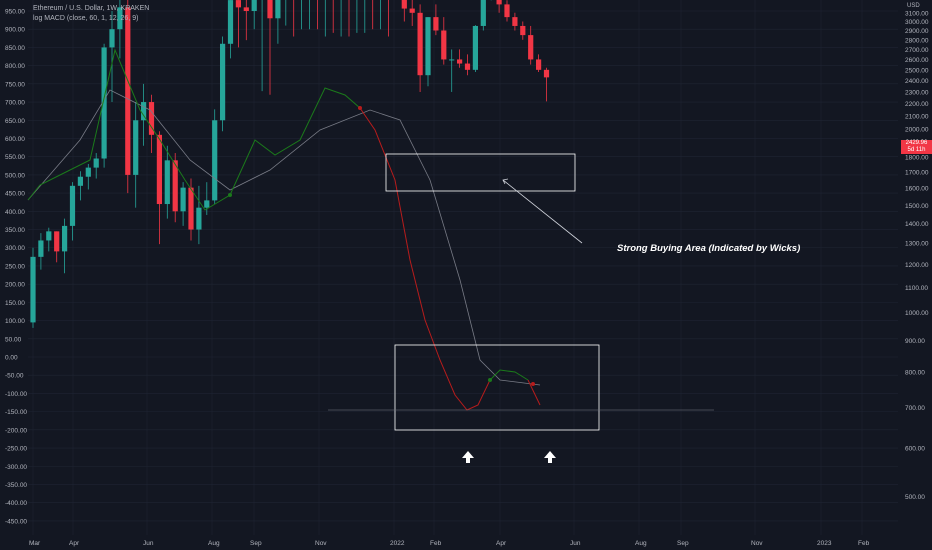  Describe the element at coordinates (916, 288) in the screenshot. I see `right-axis-tick-label: 1100.00` at that location.